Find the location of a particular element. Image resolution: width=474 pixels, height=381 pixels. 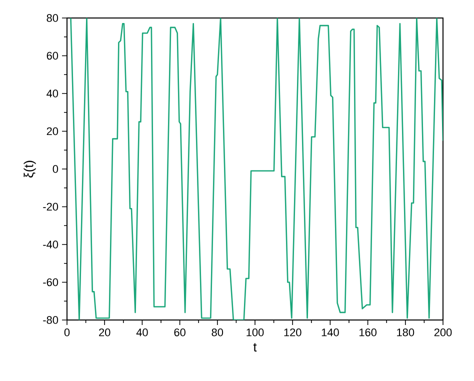

x-tick-label: 100 is located at coordinates (255, 332).